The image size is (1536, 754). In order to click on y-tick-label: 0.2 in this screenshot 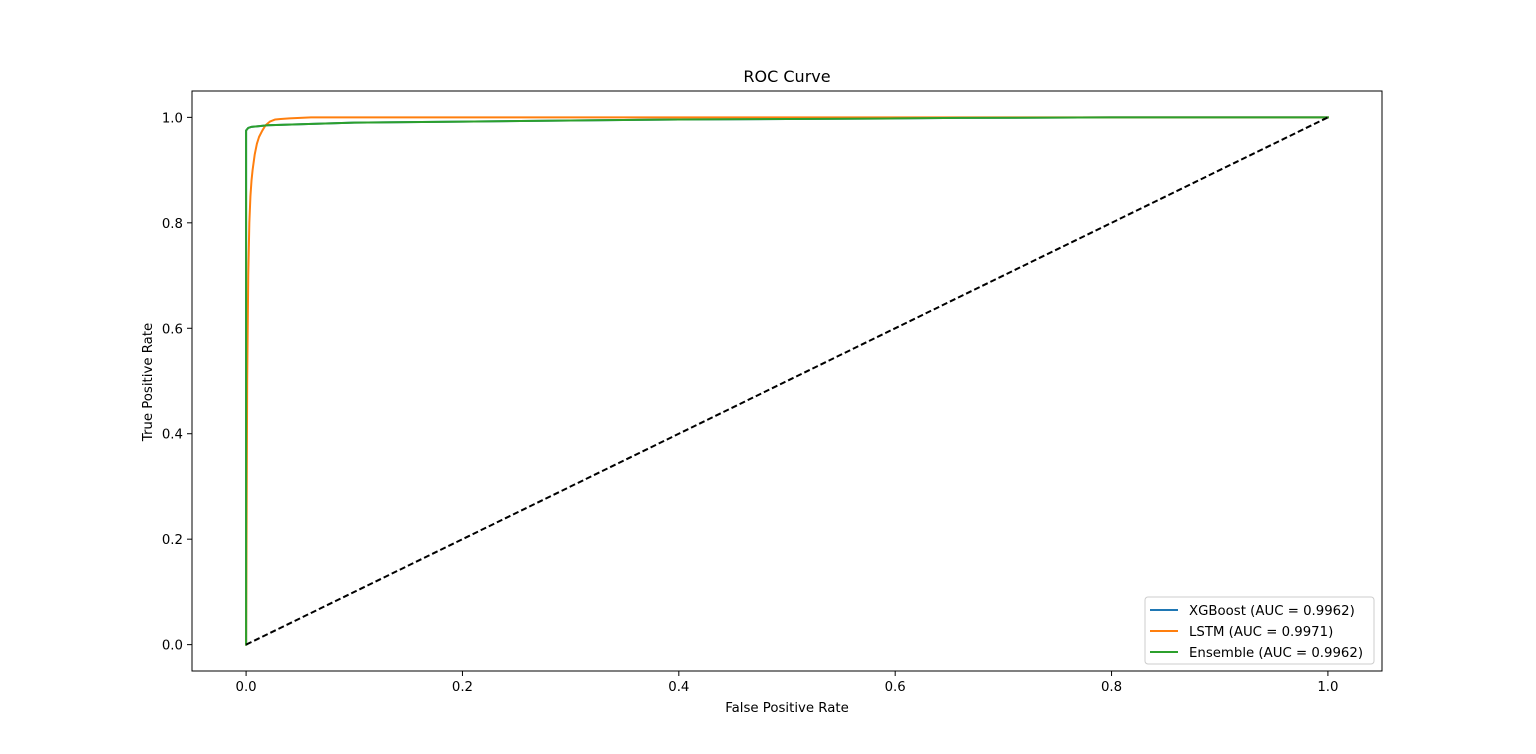, I will do `click(172, 540)`.